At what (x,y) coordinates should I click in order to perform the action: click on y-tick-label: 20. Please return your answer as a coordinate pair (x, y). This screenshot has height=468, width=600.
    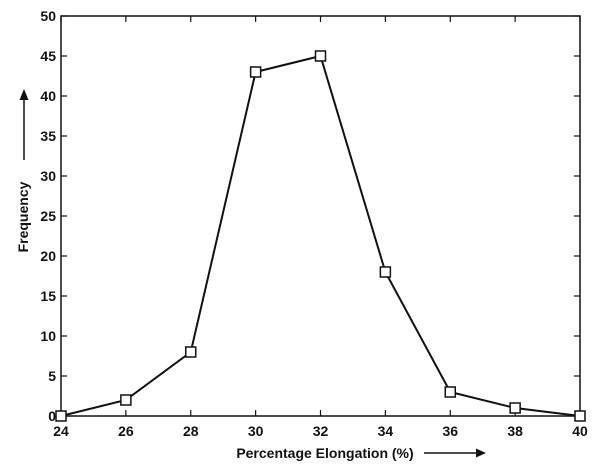
    Looking at the image, I should click on (48, 256).